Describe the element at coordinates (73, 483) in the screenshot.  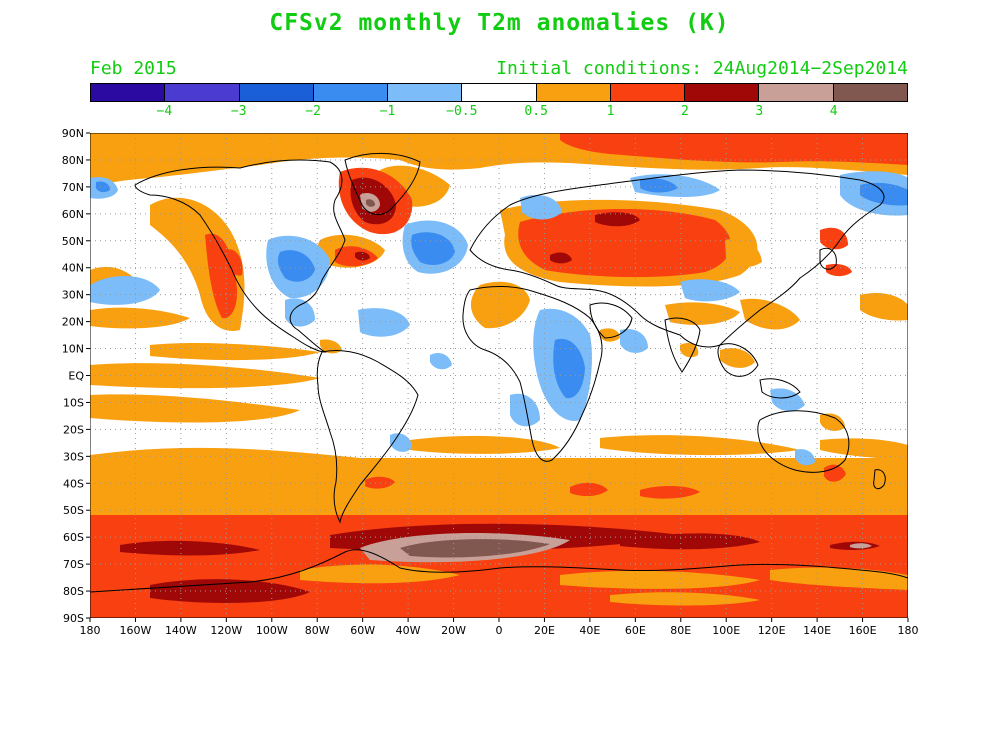
I see `lat-label: 40S` at that location.